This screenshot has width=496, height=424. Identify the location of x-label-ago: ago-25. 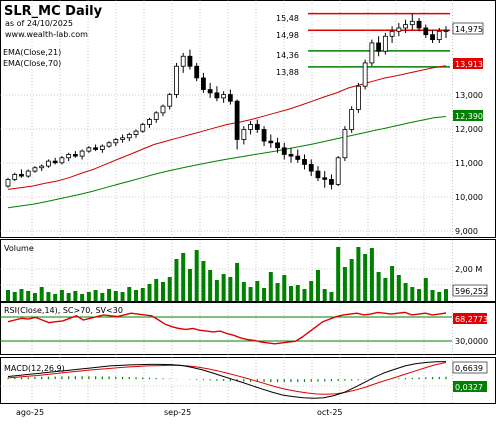
(30, 412).